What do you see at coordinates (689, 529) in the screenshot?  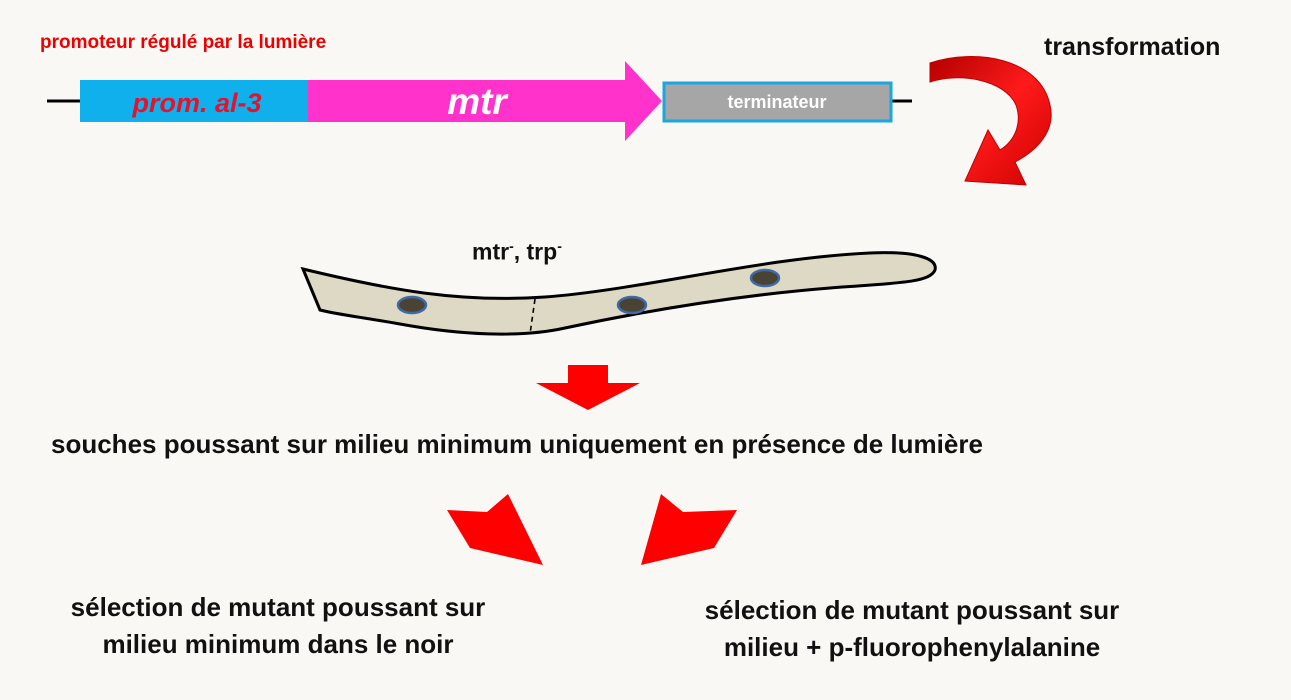 I see `diverging-arrow-right` at bounding box center [689, 529].